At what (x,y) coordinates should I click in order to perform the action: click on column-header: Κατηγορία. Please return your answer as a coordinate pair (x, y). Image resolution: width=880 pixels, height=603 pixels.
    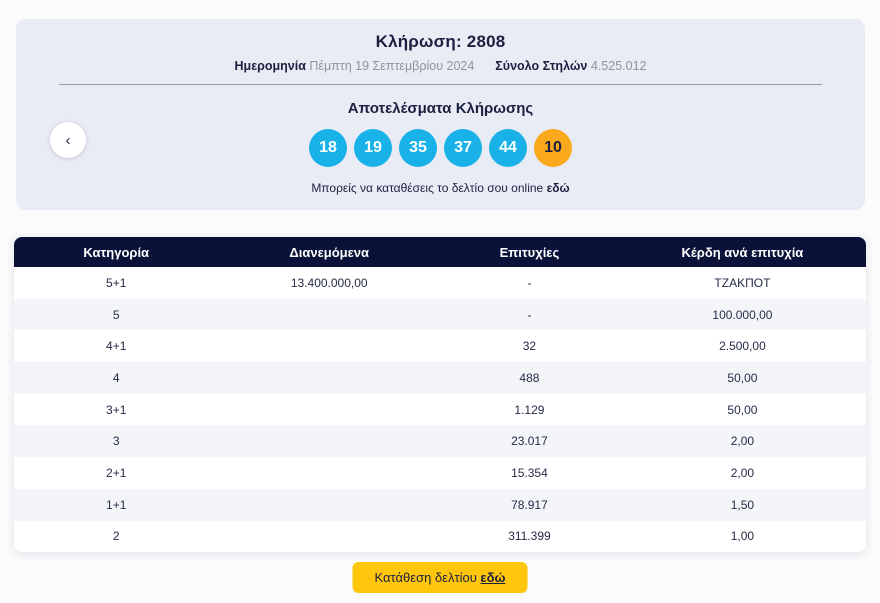
    Looking at the image, I should click on (116, 252).